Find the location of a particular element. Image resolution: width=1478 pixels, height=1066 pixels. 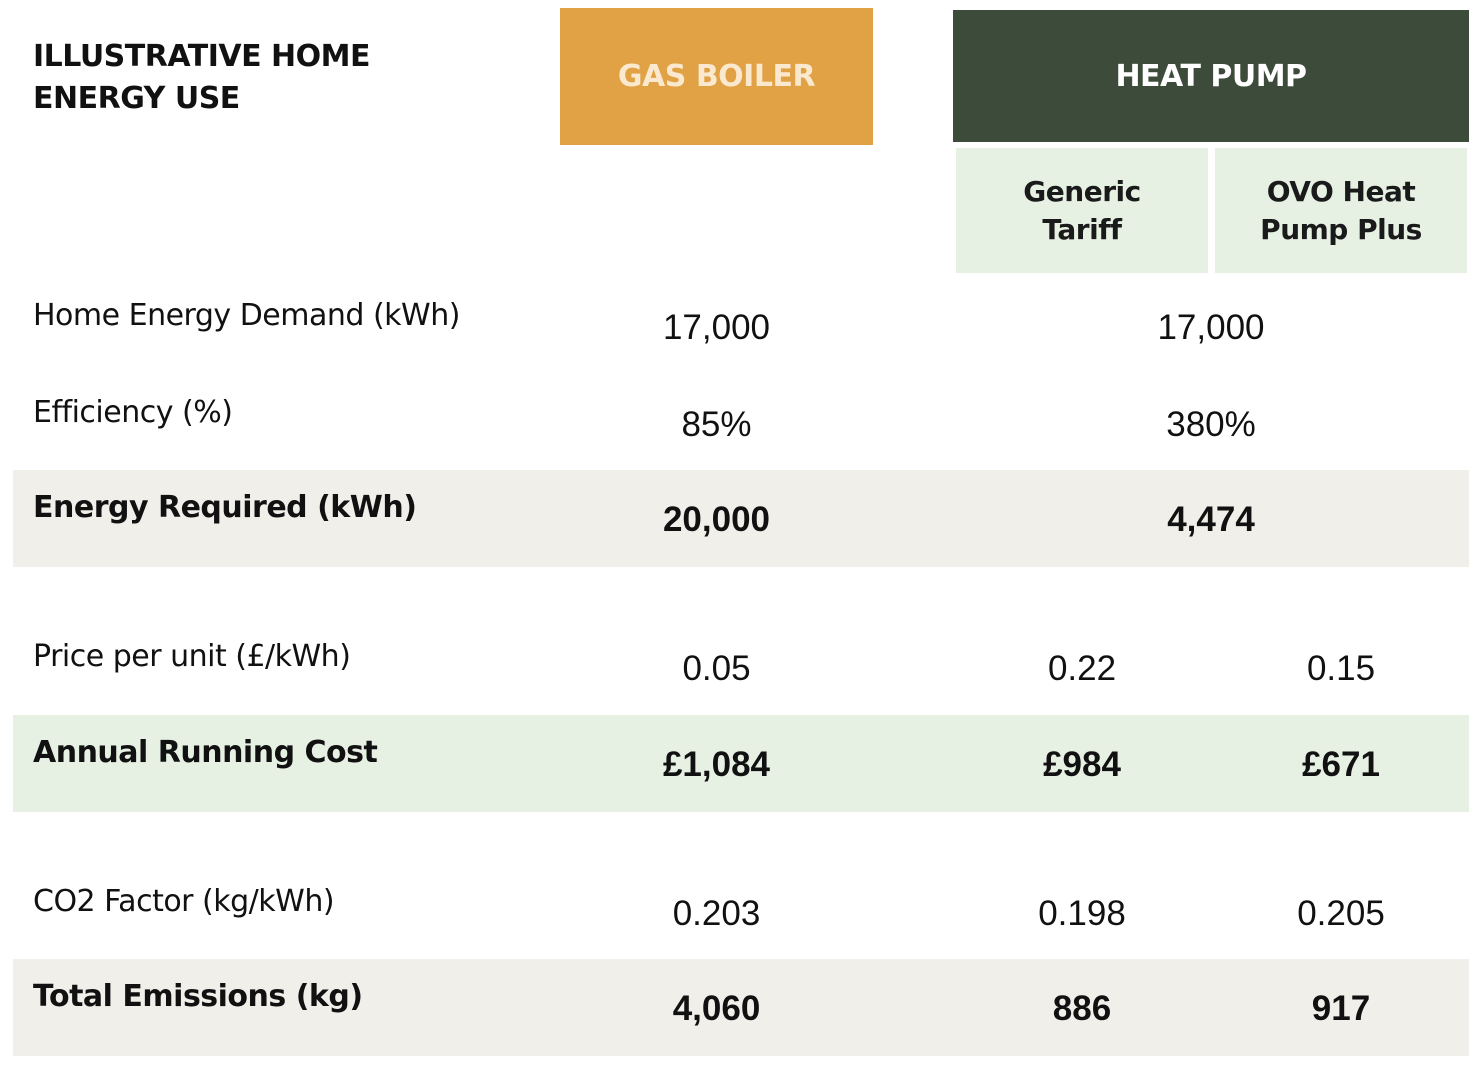

price-label: Price per unit (£/kWh) is located at coordinates (192, 656).